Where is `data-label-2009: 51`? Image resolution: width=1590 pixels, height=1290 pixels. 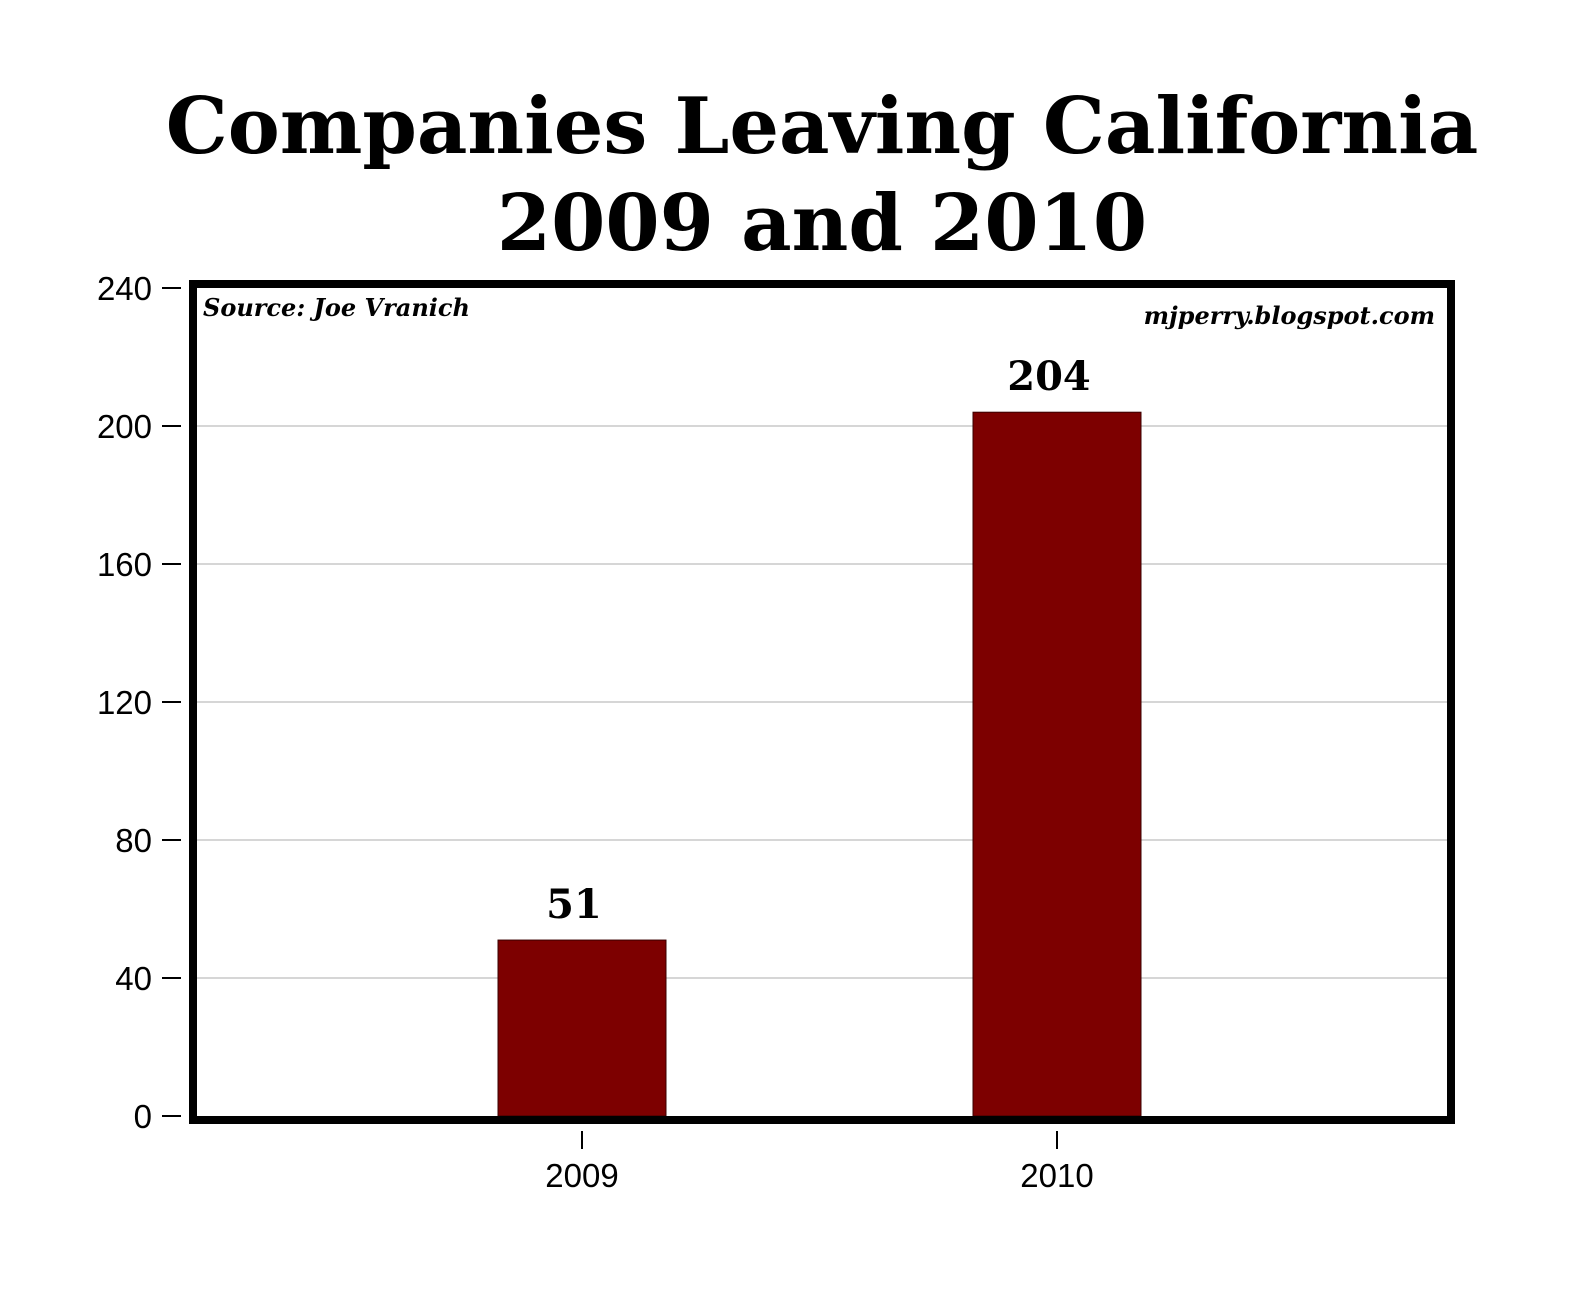
data-label-2009: 51 is located at coordinates (574, 904).